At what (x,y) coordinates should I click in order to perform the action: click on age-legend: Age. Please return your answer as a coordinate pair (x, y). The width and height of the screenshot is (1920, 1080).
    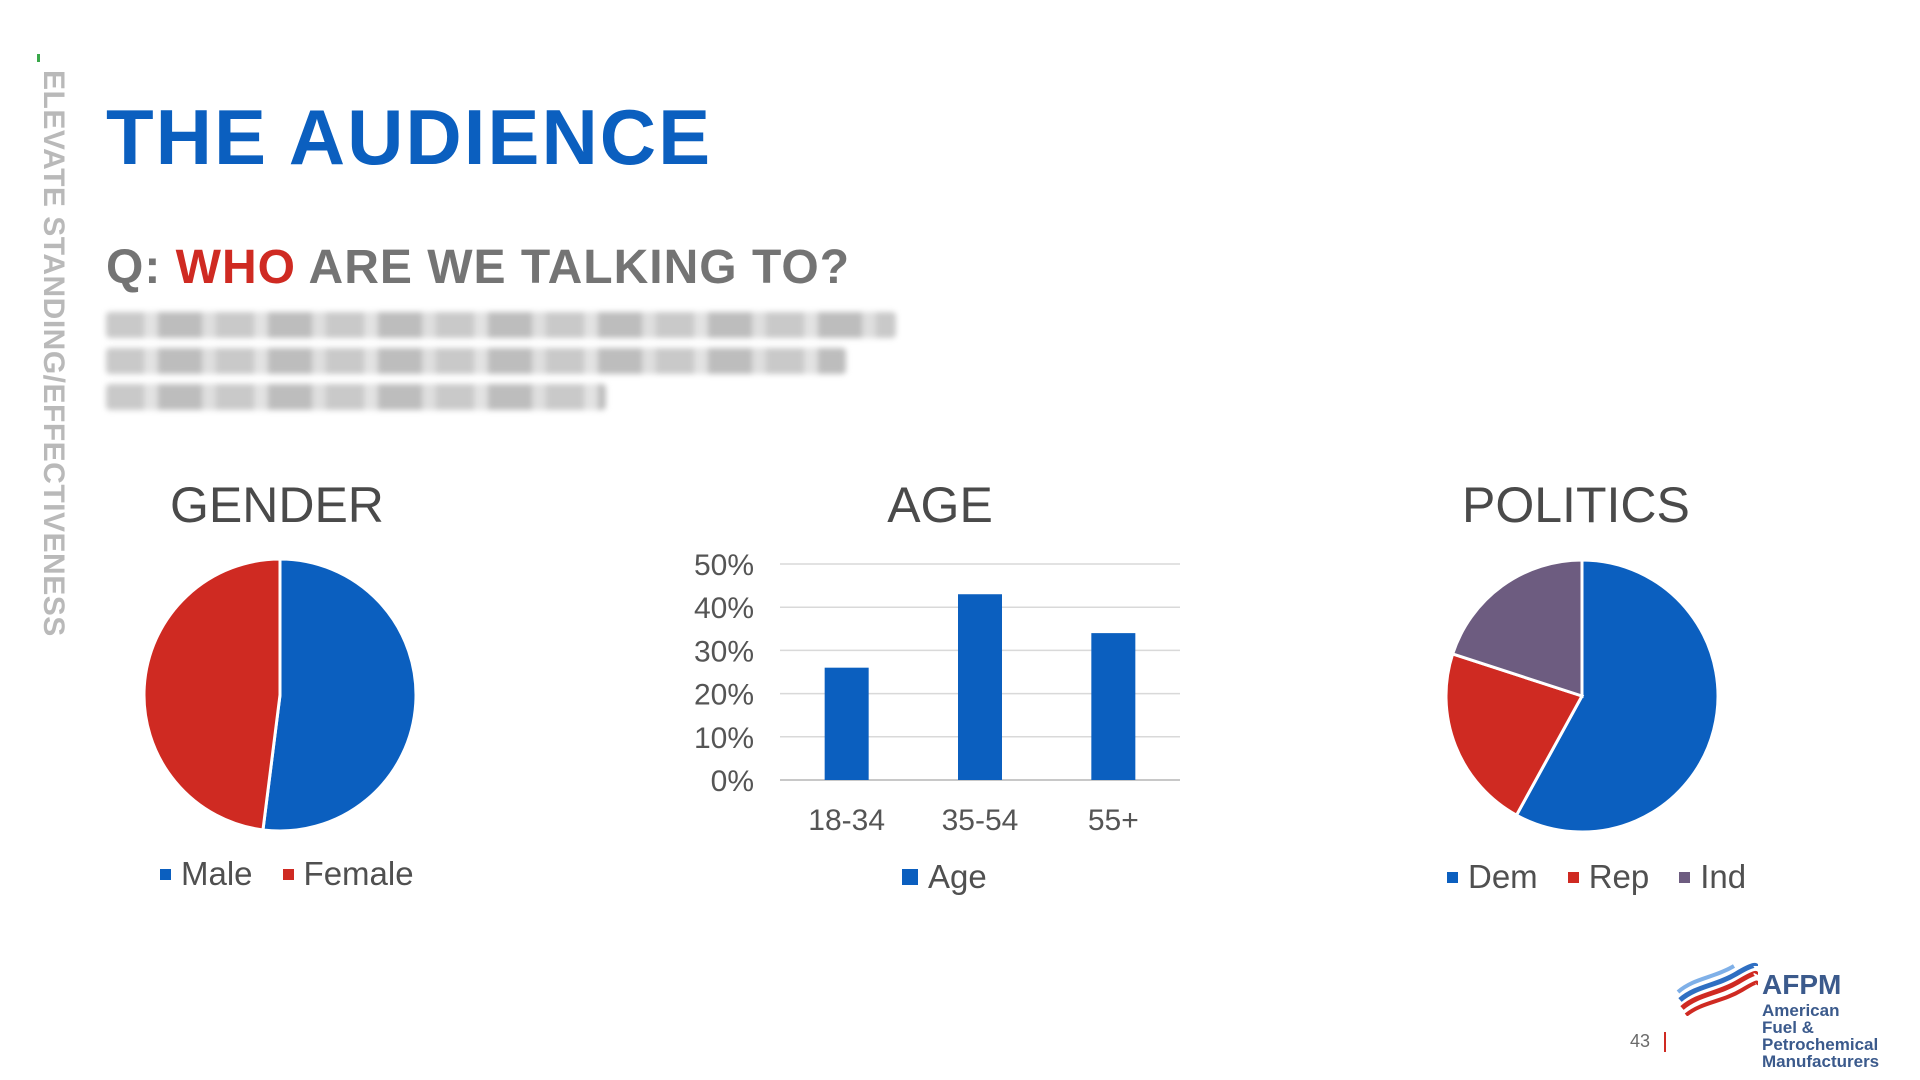
    Looking at the image, I should click on (944, 877).